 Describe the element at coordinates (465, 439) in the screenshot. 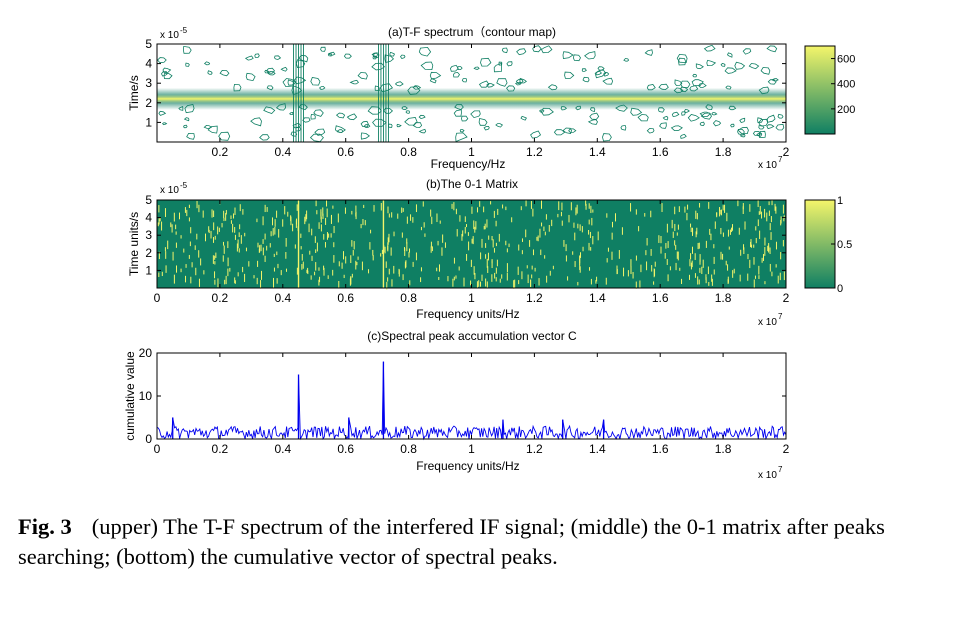

I see `y-tick: 0` at that location.